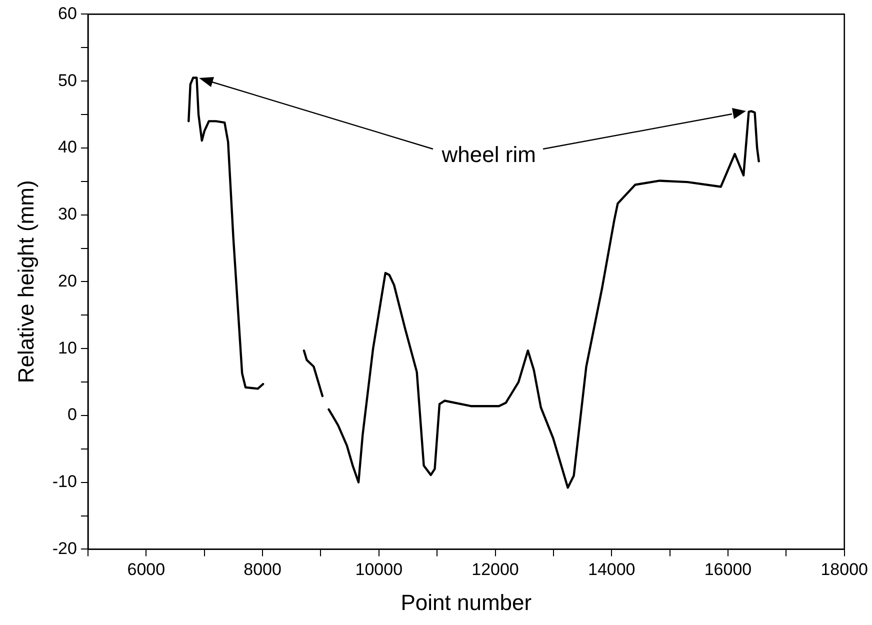 This screenshot has width=872, height=625. Describe the element at coordinates (25, 282) in the screenshot. I see `y-axis-title: Relative height (mm)` at that location.